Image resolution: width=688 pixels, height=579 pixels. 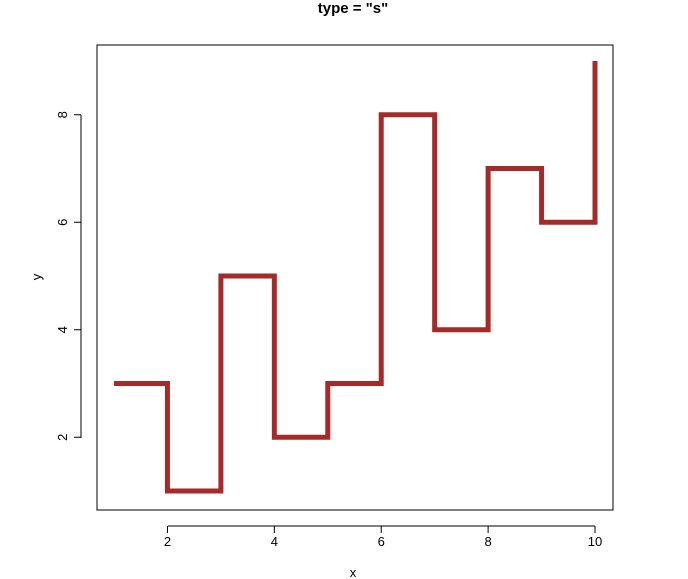 I want to click on y-axis-label: y, so click(x=36, y=276).